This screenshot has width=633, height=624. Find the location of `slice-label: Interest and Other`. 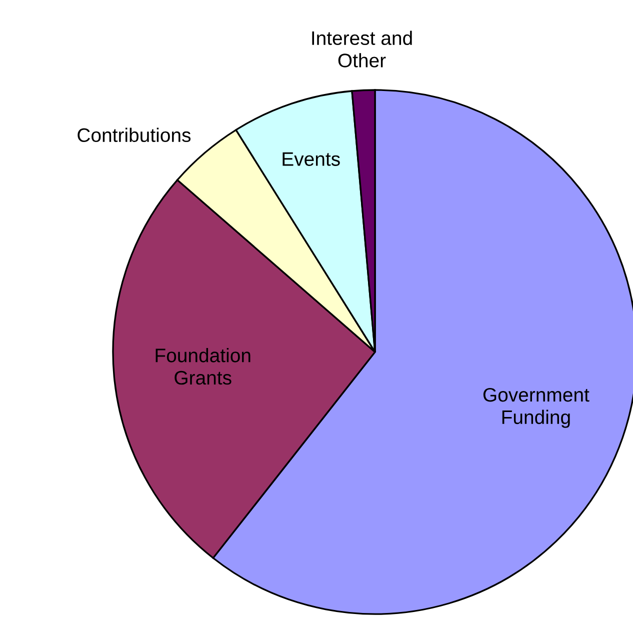

slice-label: Interest and Other is located at coordinates (362, 49).